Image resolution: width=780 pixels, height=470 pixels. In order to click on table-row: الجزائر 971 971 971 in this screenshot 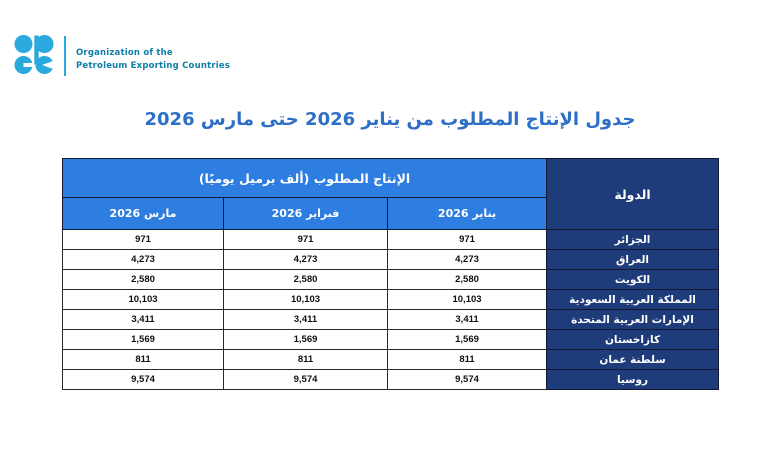, I will do `click(390, 239)`.